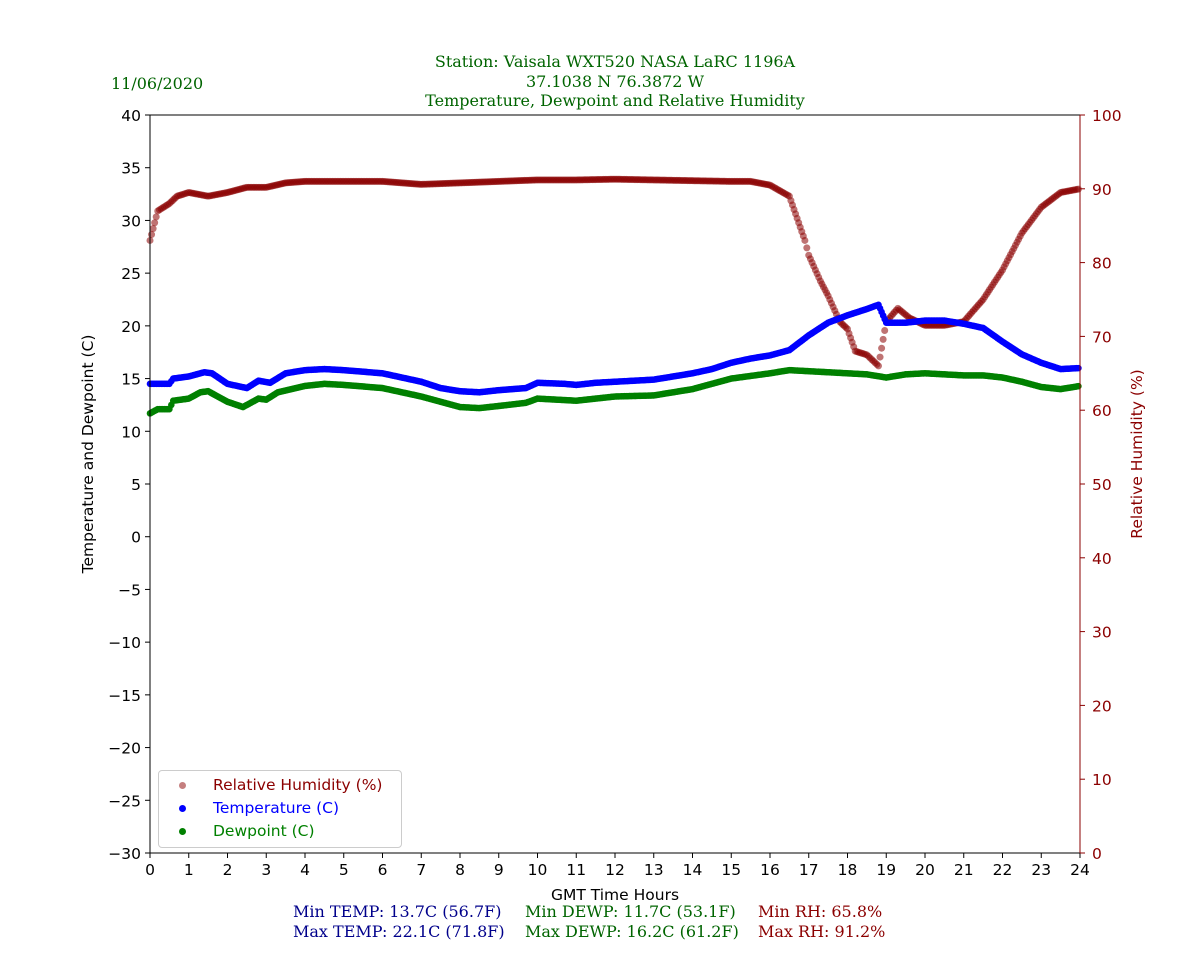 This screenshot has height=960, width=1200. What do you see at coordinates (615, 61) in the screenshot?
I see `title-station: Station: Vaisala WXT520 NASA LaRC 1196A` at bounding box center [615, 61].